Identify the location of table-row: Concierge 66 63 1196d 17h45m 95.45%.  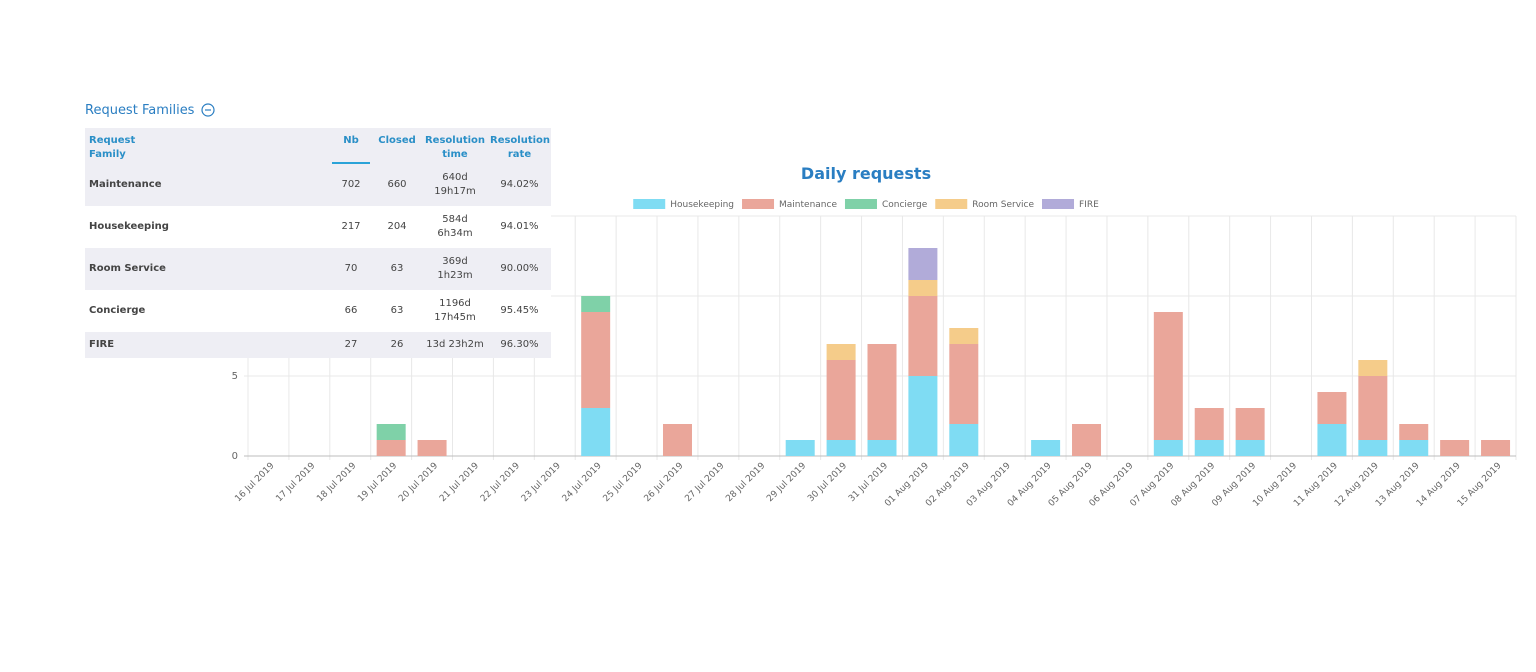
(318, 311).